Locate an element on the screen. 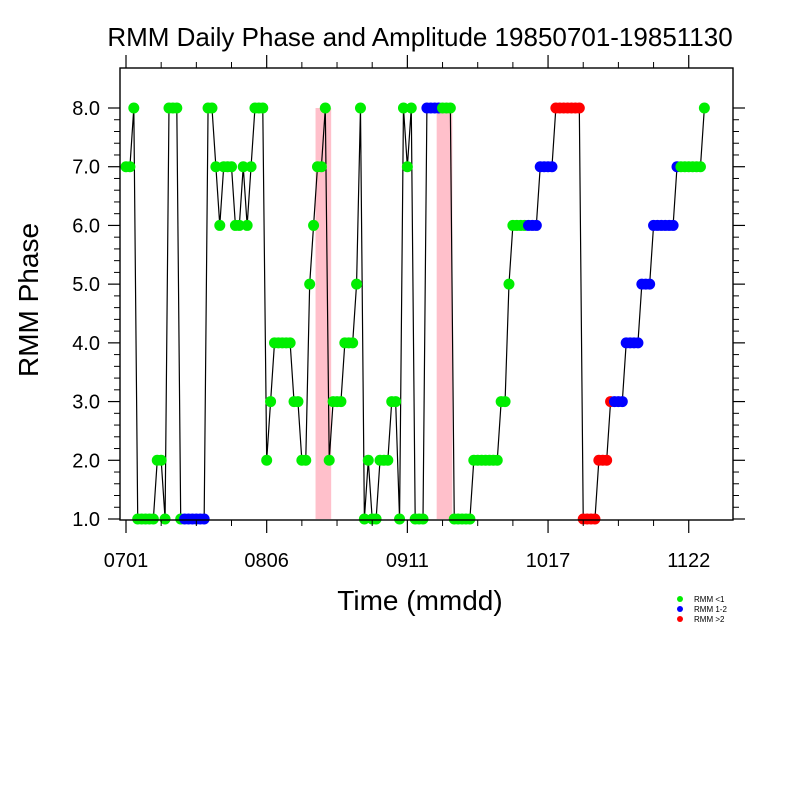 The height and width of the screenshot is (800, 800). x-axis-title: Time (mmdd) is located at coordinates (419, 600).